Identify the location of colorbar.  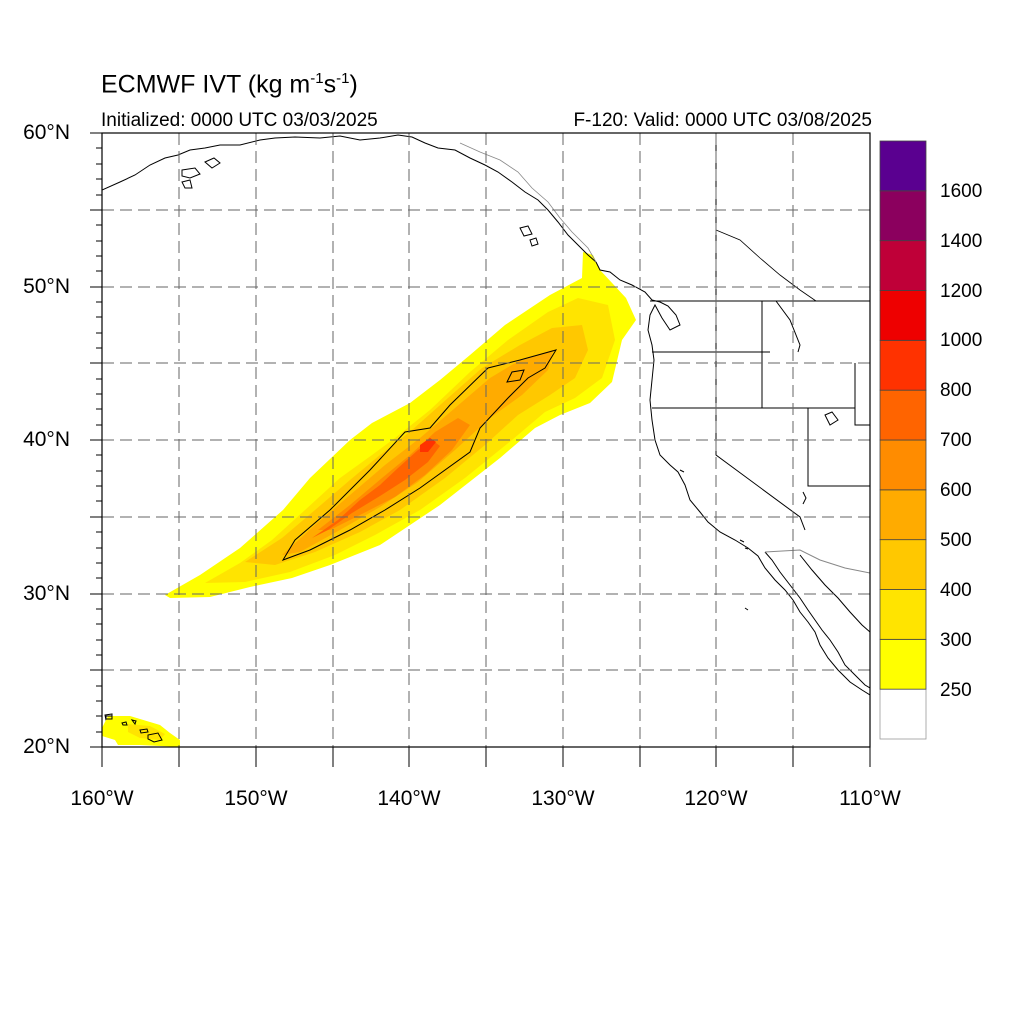
(903, 440).